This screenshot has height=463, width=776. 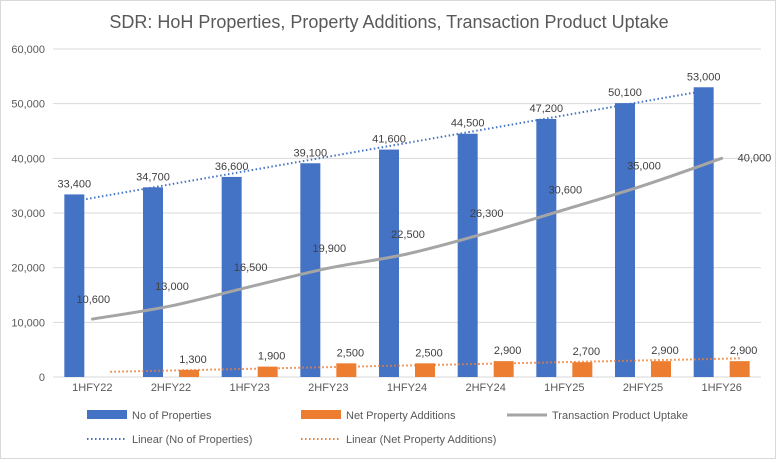 What do you see at coordinates (193, 360) in the screenshot?
I see `data-label-net-property-additions: 1,300` at bounding box center [193, 360].